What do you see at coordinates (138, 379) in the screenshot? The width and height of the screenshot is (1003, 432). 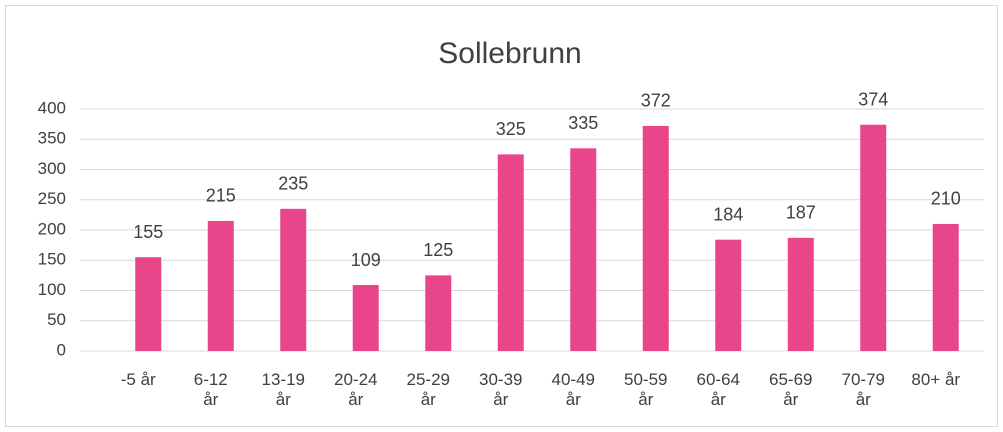 I see `x-tick-label: -5 år` at bounding box center [138, 379].